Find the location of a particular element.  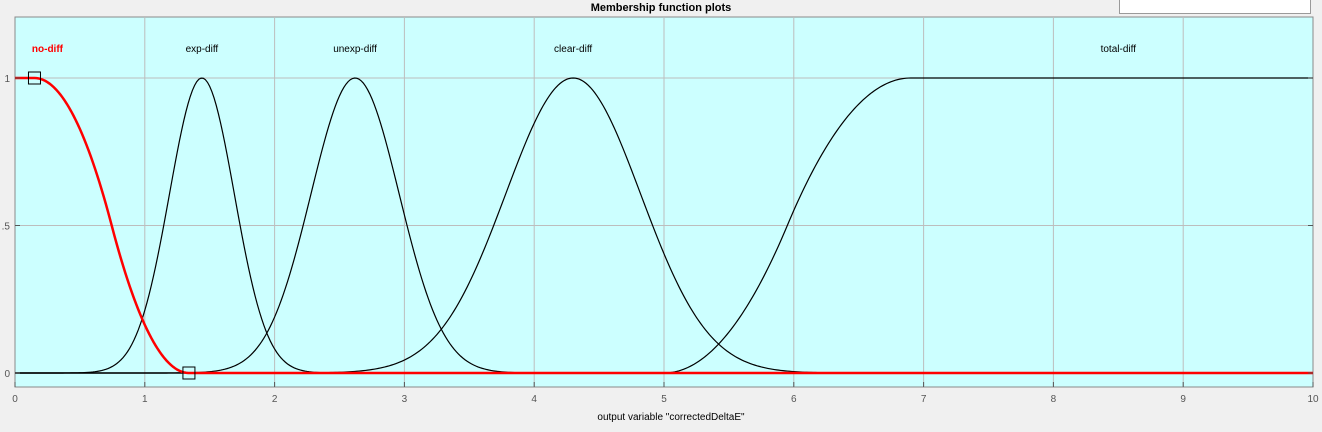

x-tick-label: 9 is located at coordinates (1183, 399).